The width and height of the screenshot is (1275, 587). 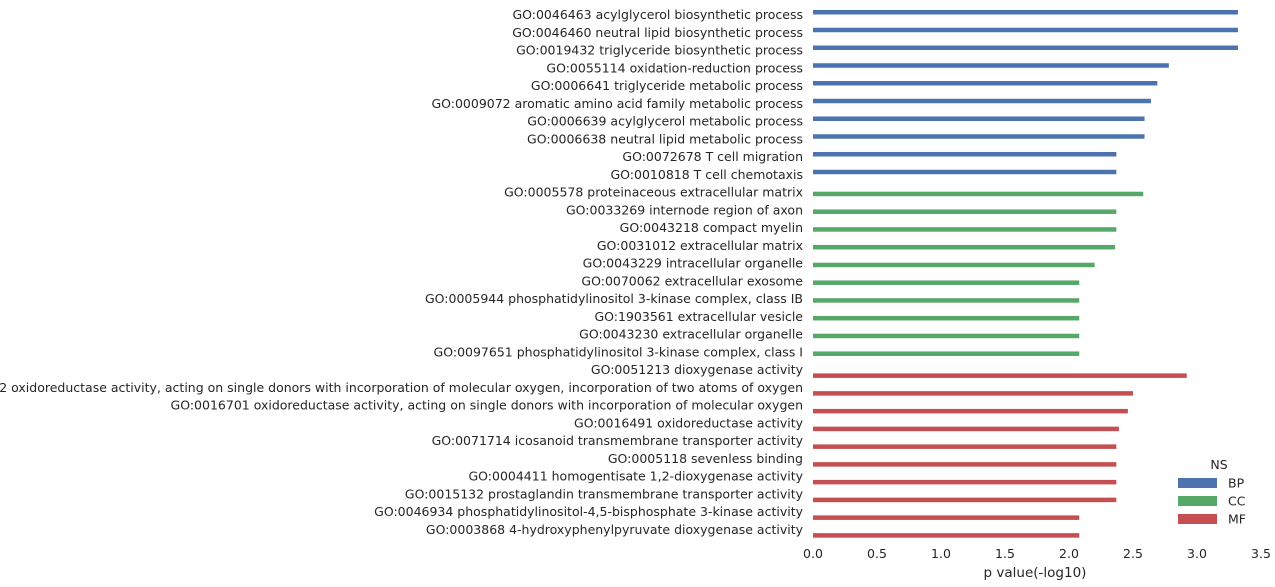 I want to click on category-label: GO:0070062 extracellular exosome, so click(x=692, y=280).